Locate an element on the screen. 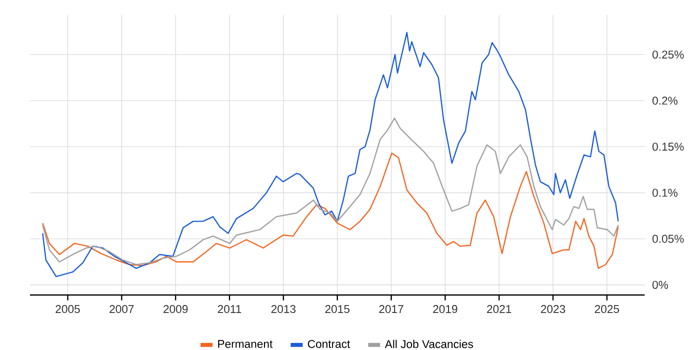 The image size is (700, 350). legend-label: All Job Vacancies is located at coordinates (429, 344).